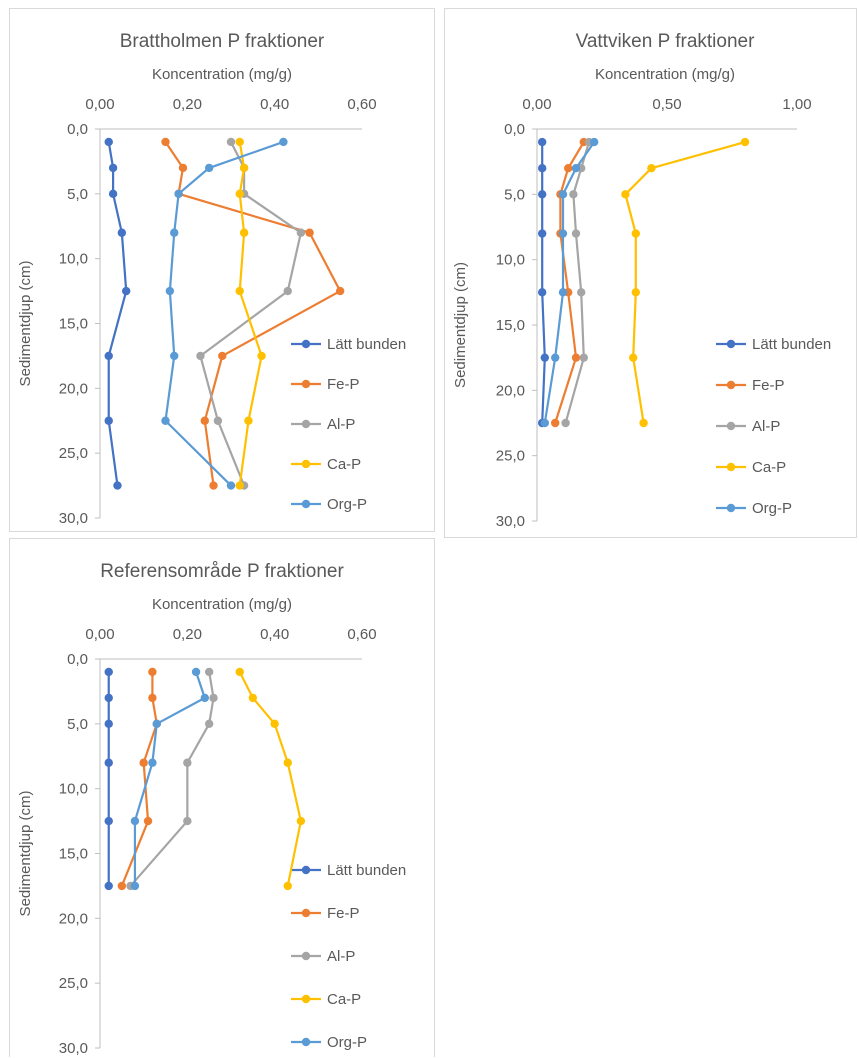 Image resolution: width=859 pixels, height=1058 pixels. What do you see at coordinates (77, 724) in the screenshot?
I see `y-tick-label: 5,0` at bounding box center [77, 724].